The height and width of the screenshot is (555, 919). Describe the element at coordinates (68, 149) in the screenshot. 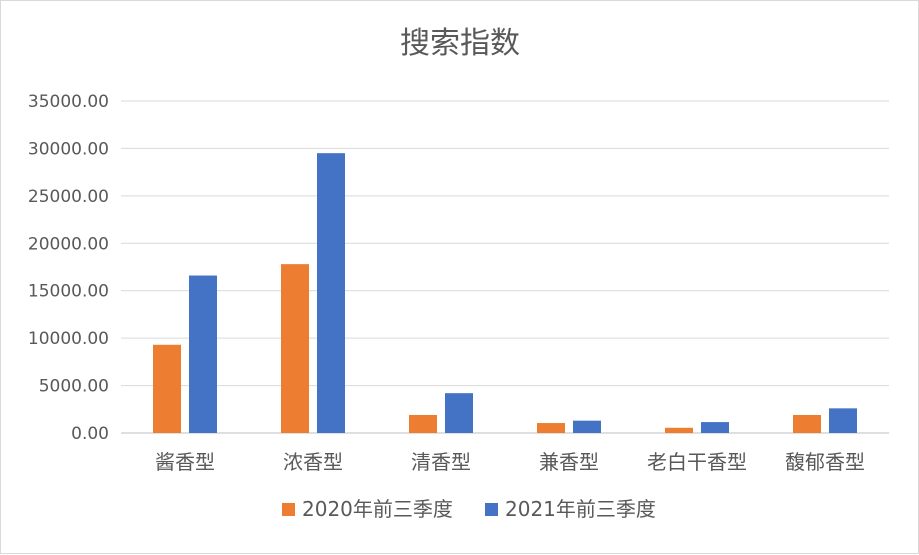

I see `y-tick-label: 30000.00` at that location.